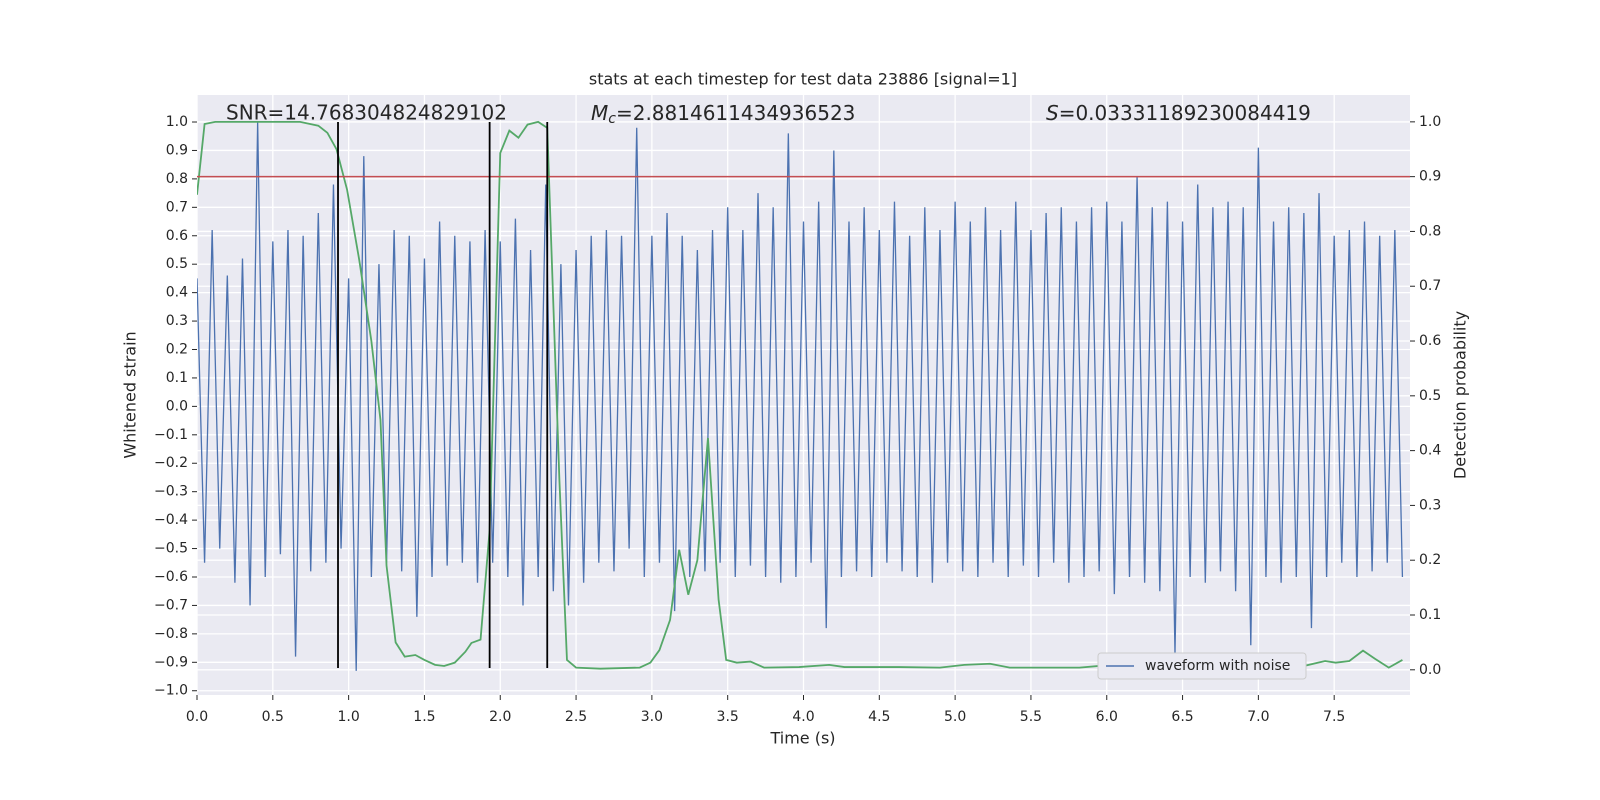  Describe the element at coordinates (171, 435) in the screenshot. I see `y-tick-label: −0.1` at that location.